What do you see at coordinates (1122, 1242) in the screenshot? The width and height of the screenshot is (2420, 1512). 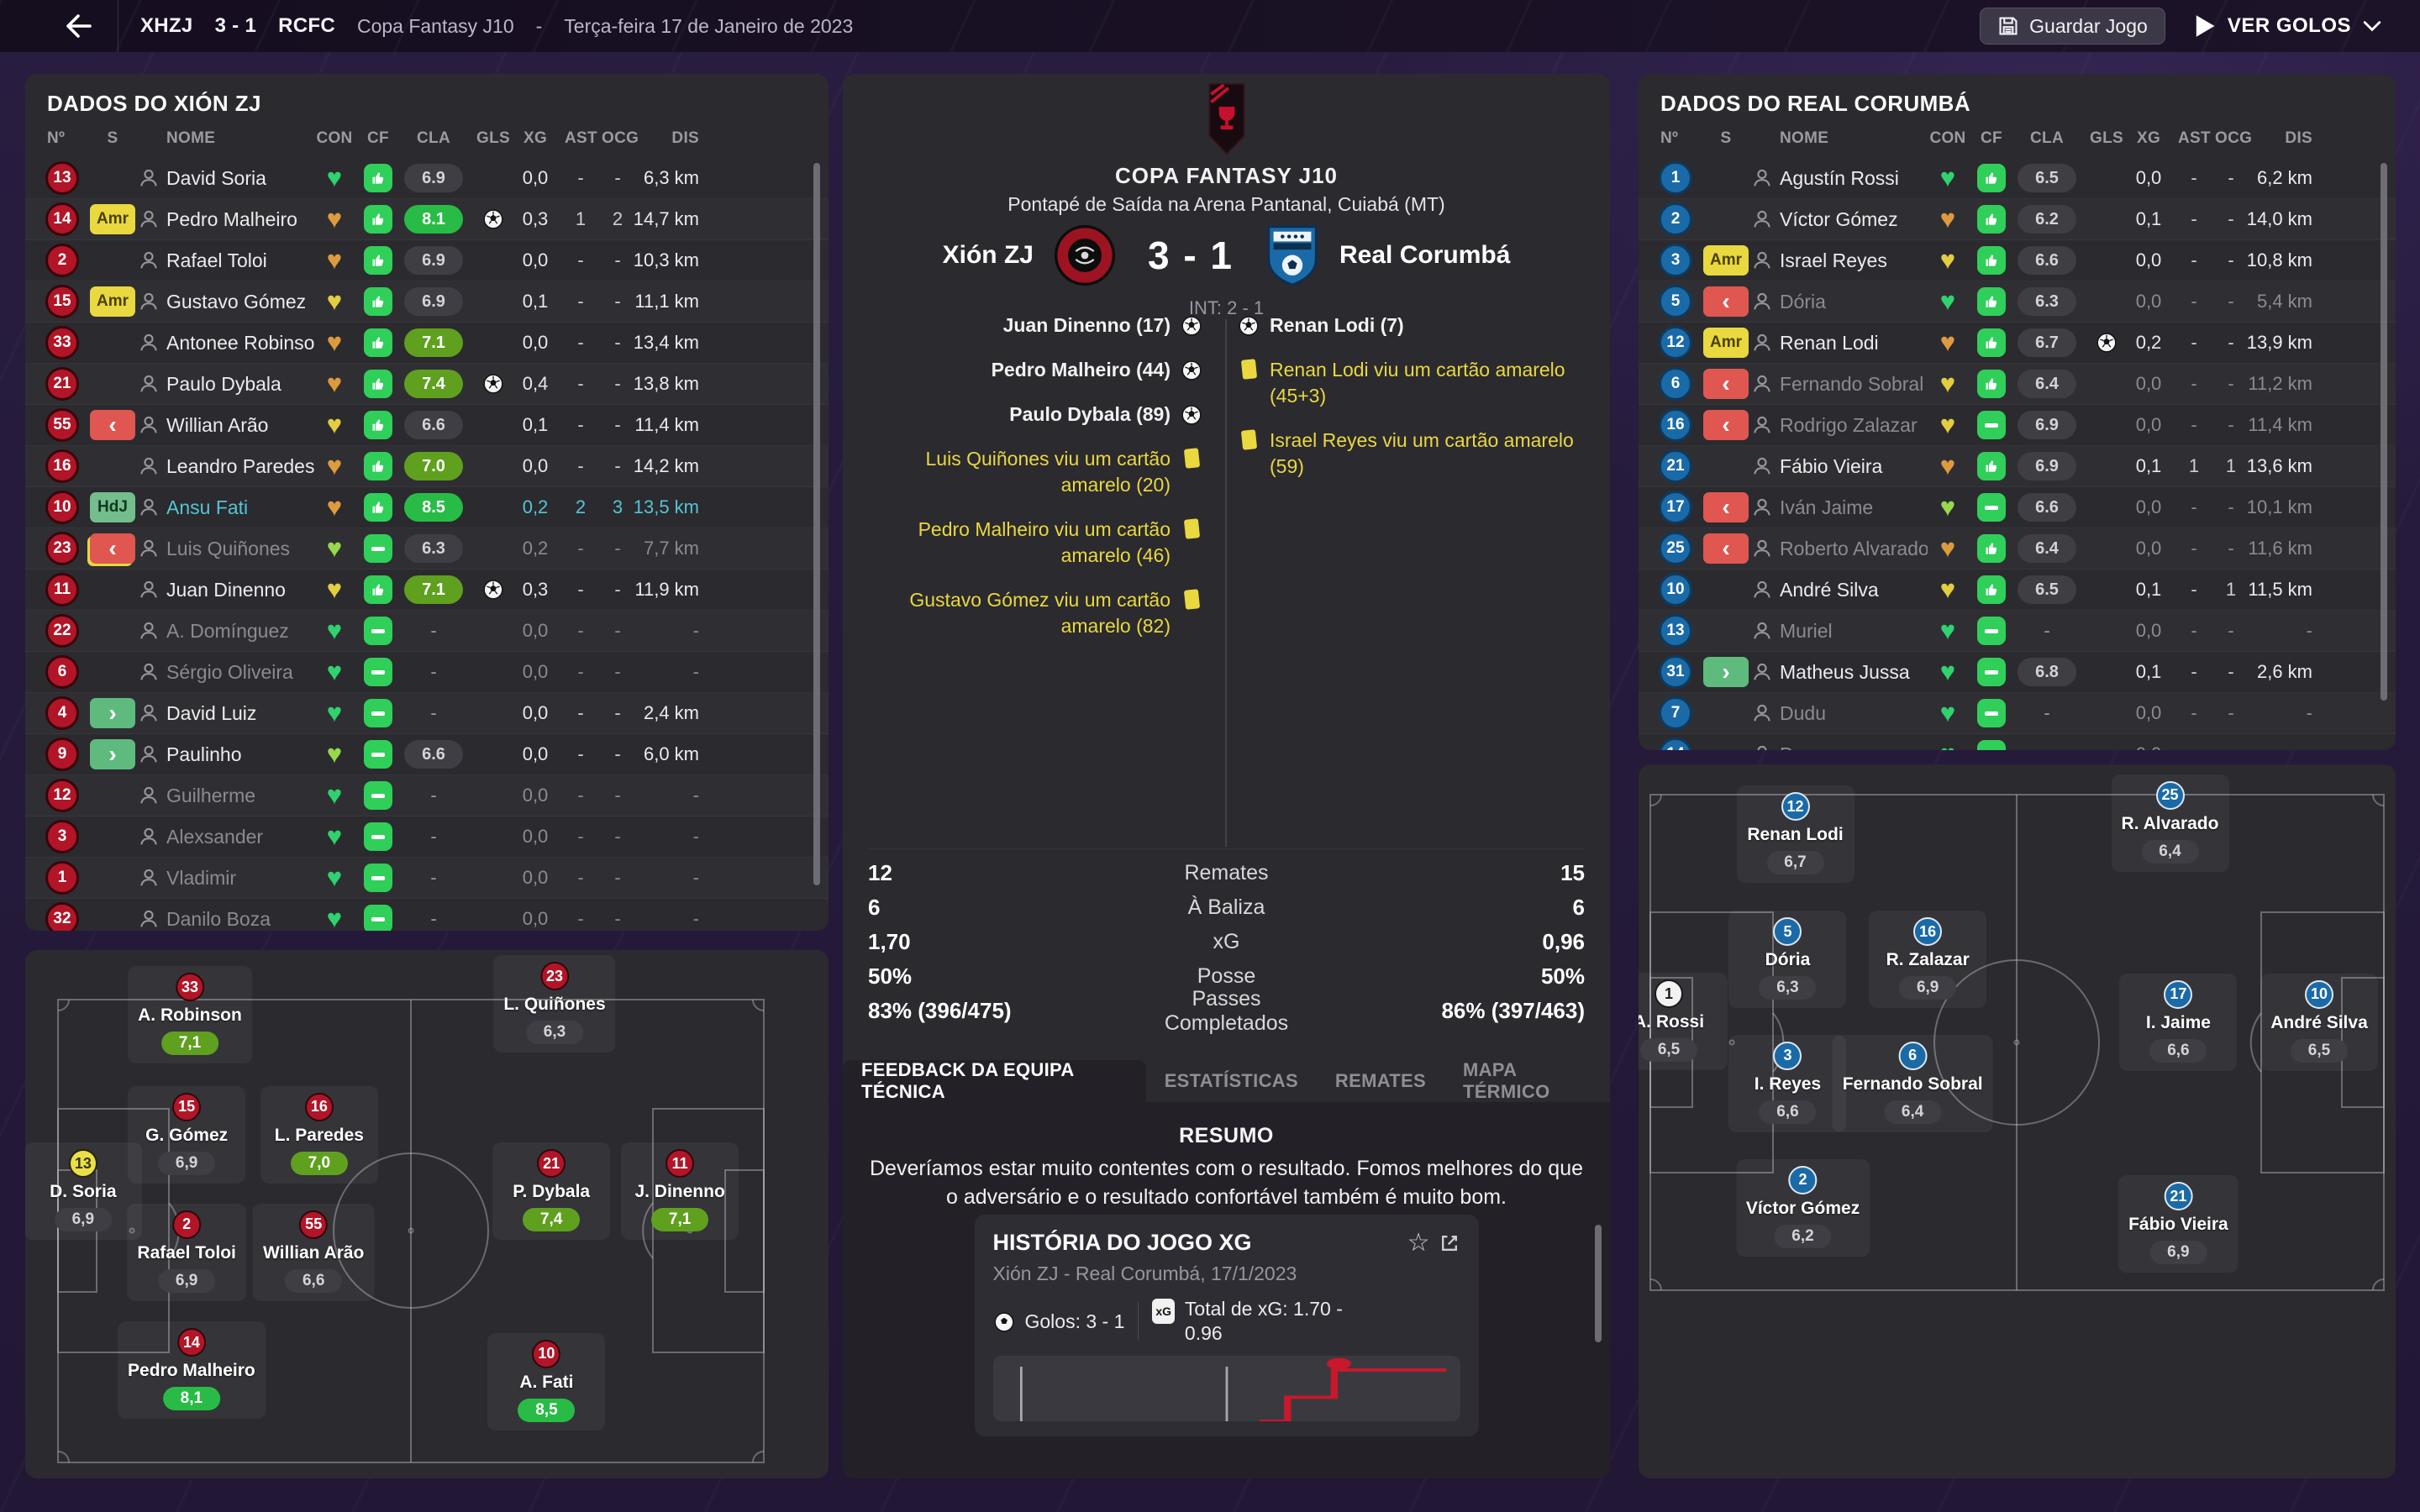 I see `xg-card-title: HISTÓRIA DO JOGO XG` at bounding box center [1122, 1242].